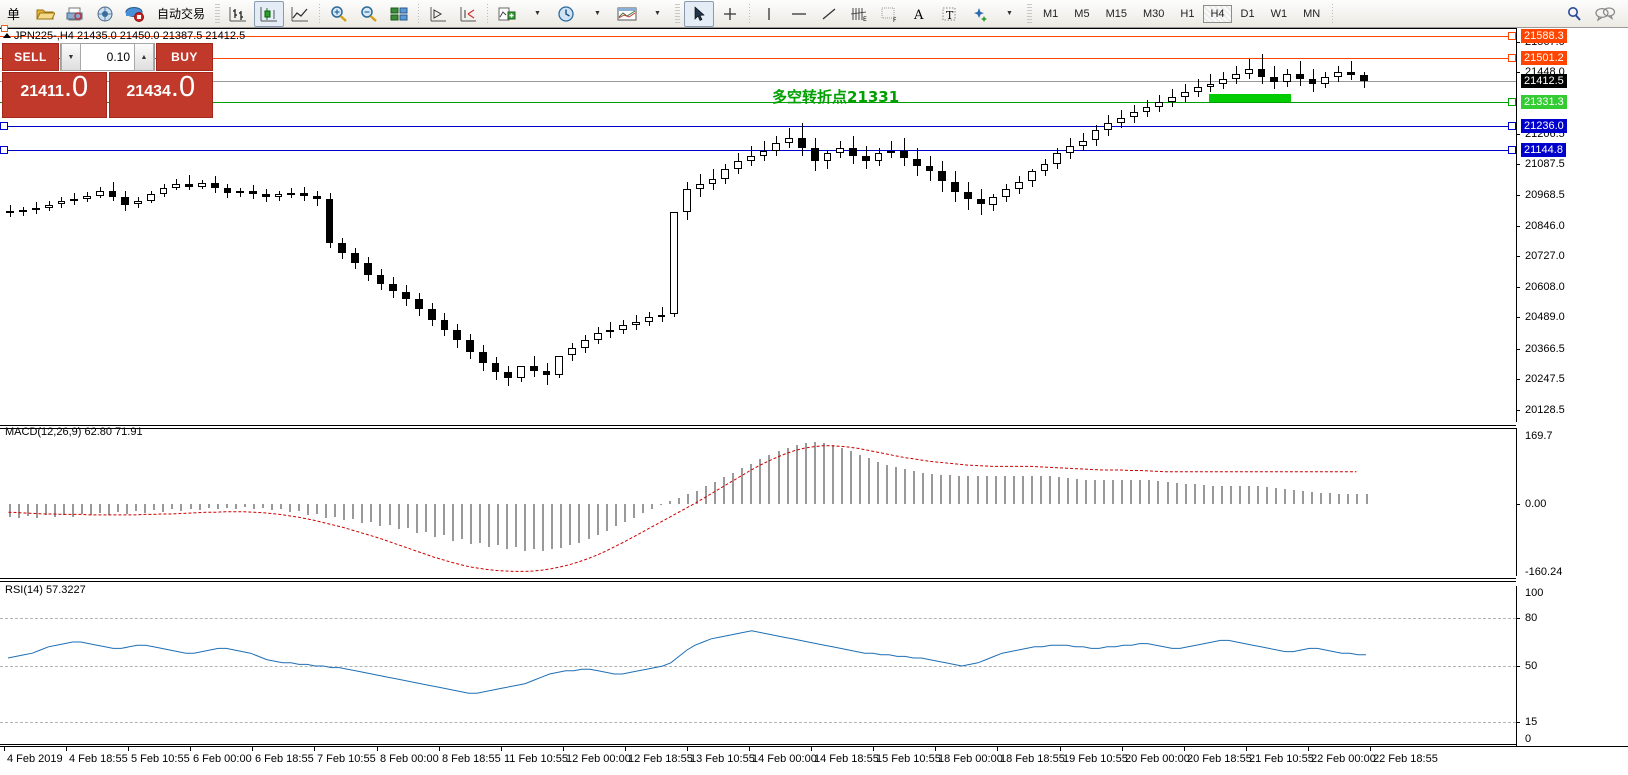  Describe the element at coordinates (699, 13) in the screenshot. I see `cursor-icon` at that location.